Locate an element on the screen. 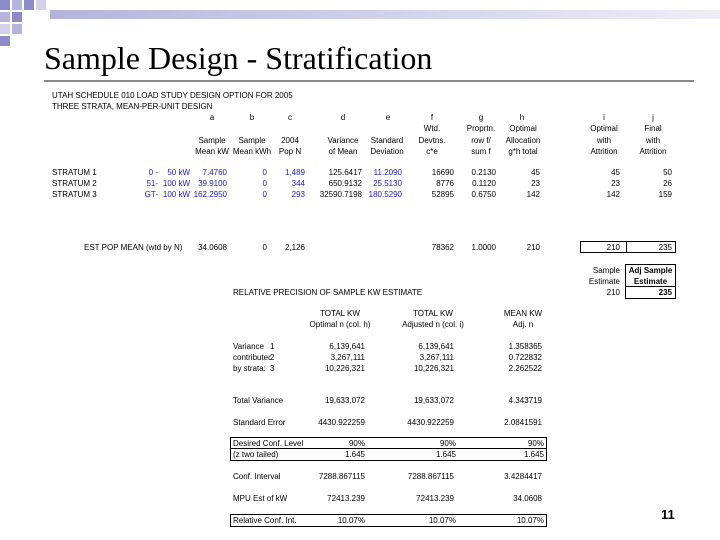  hdr-f2: Devtns. is located at coordinates (432, 140).